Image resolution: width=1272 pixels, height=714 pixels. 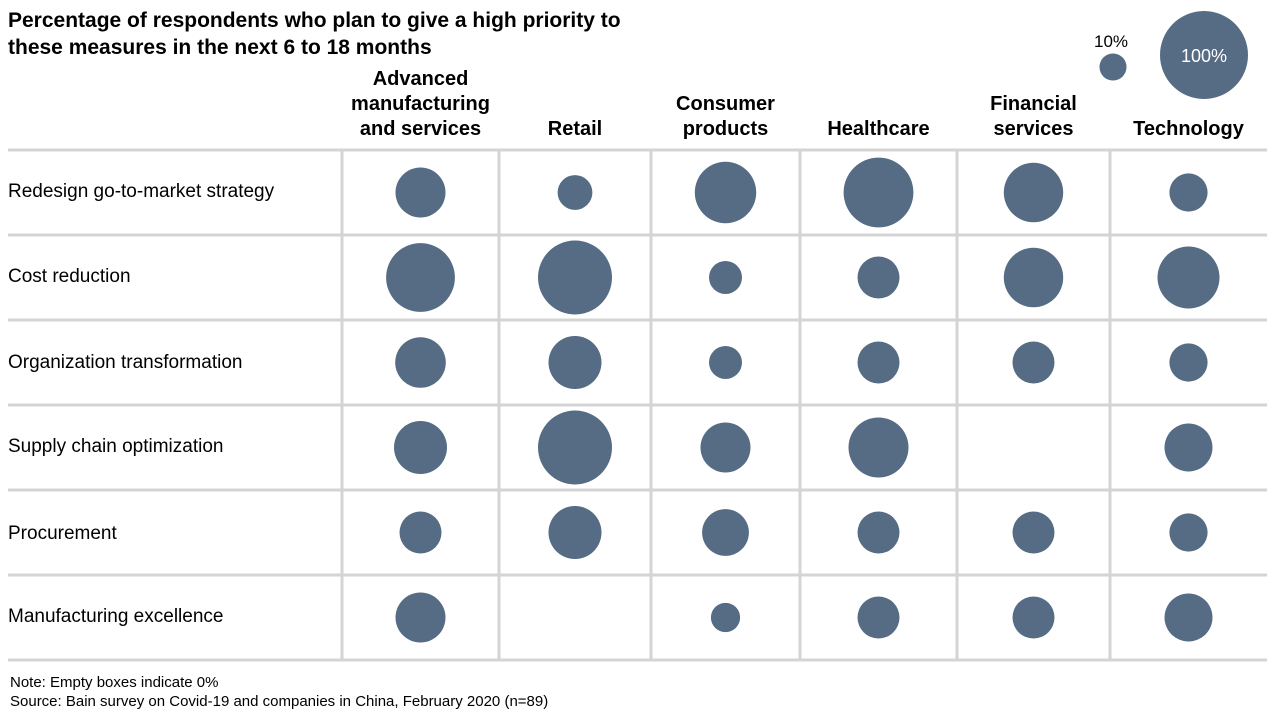 What do you see at coordinates (420, 104) in the screenshot?
I see `column-header-advanced-manufacturing: Advanced manufacturing and services` at bounding box center [420, 104].